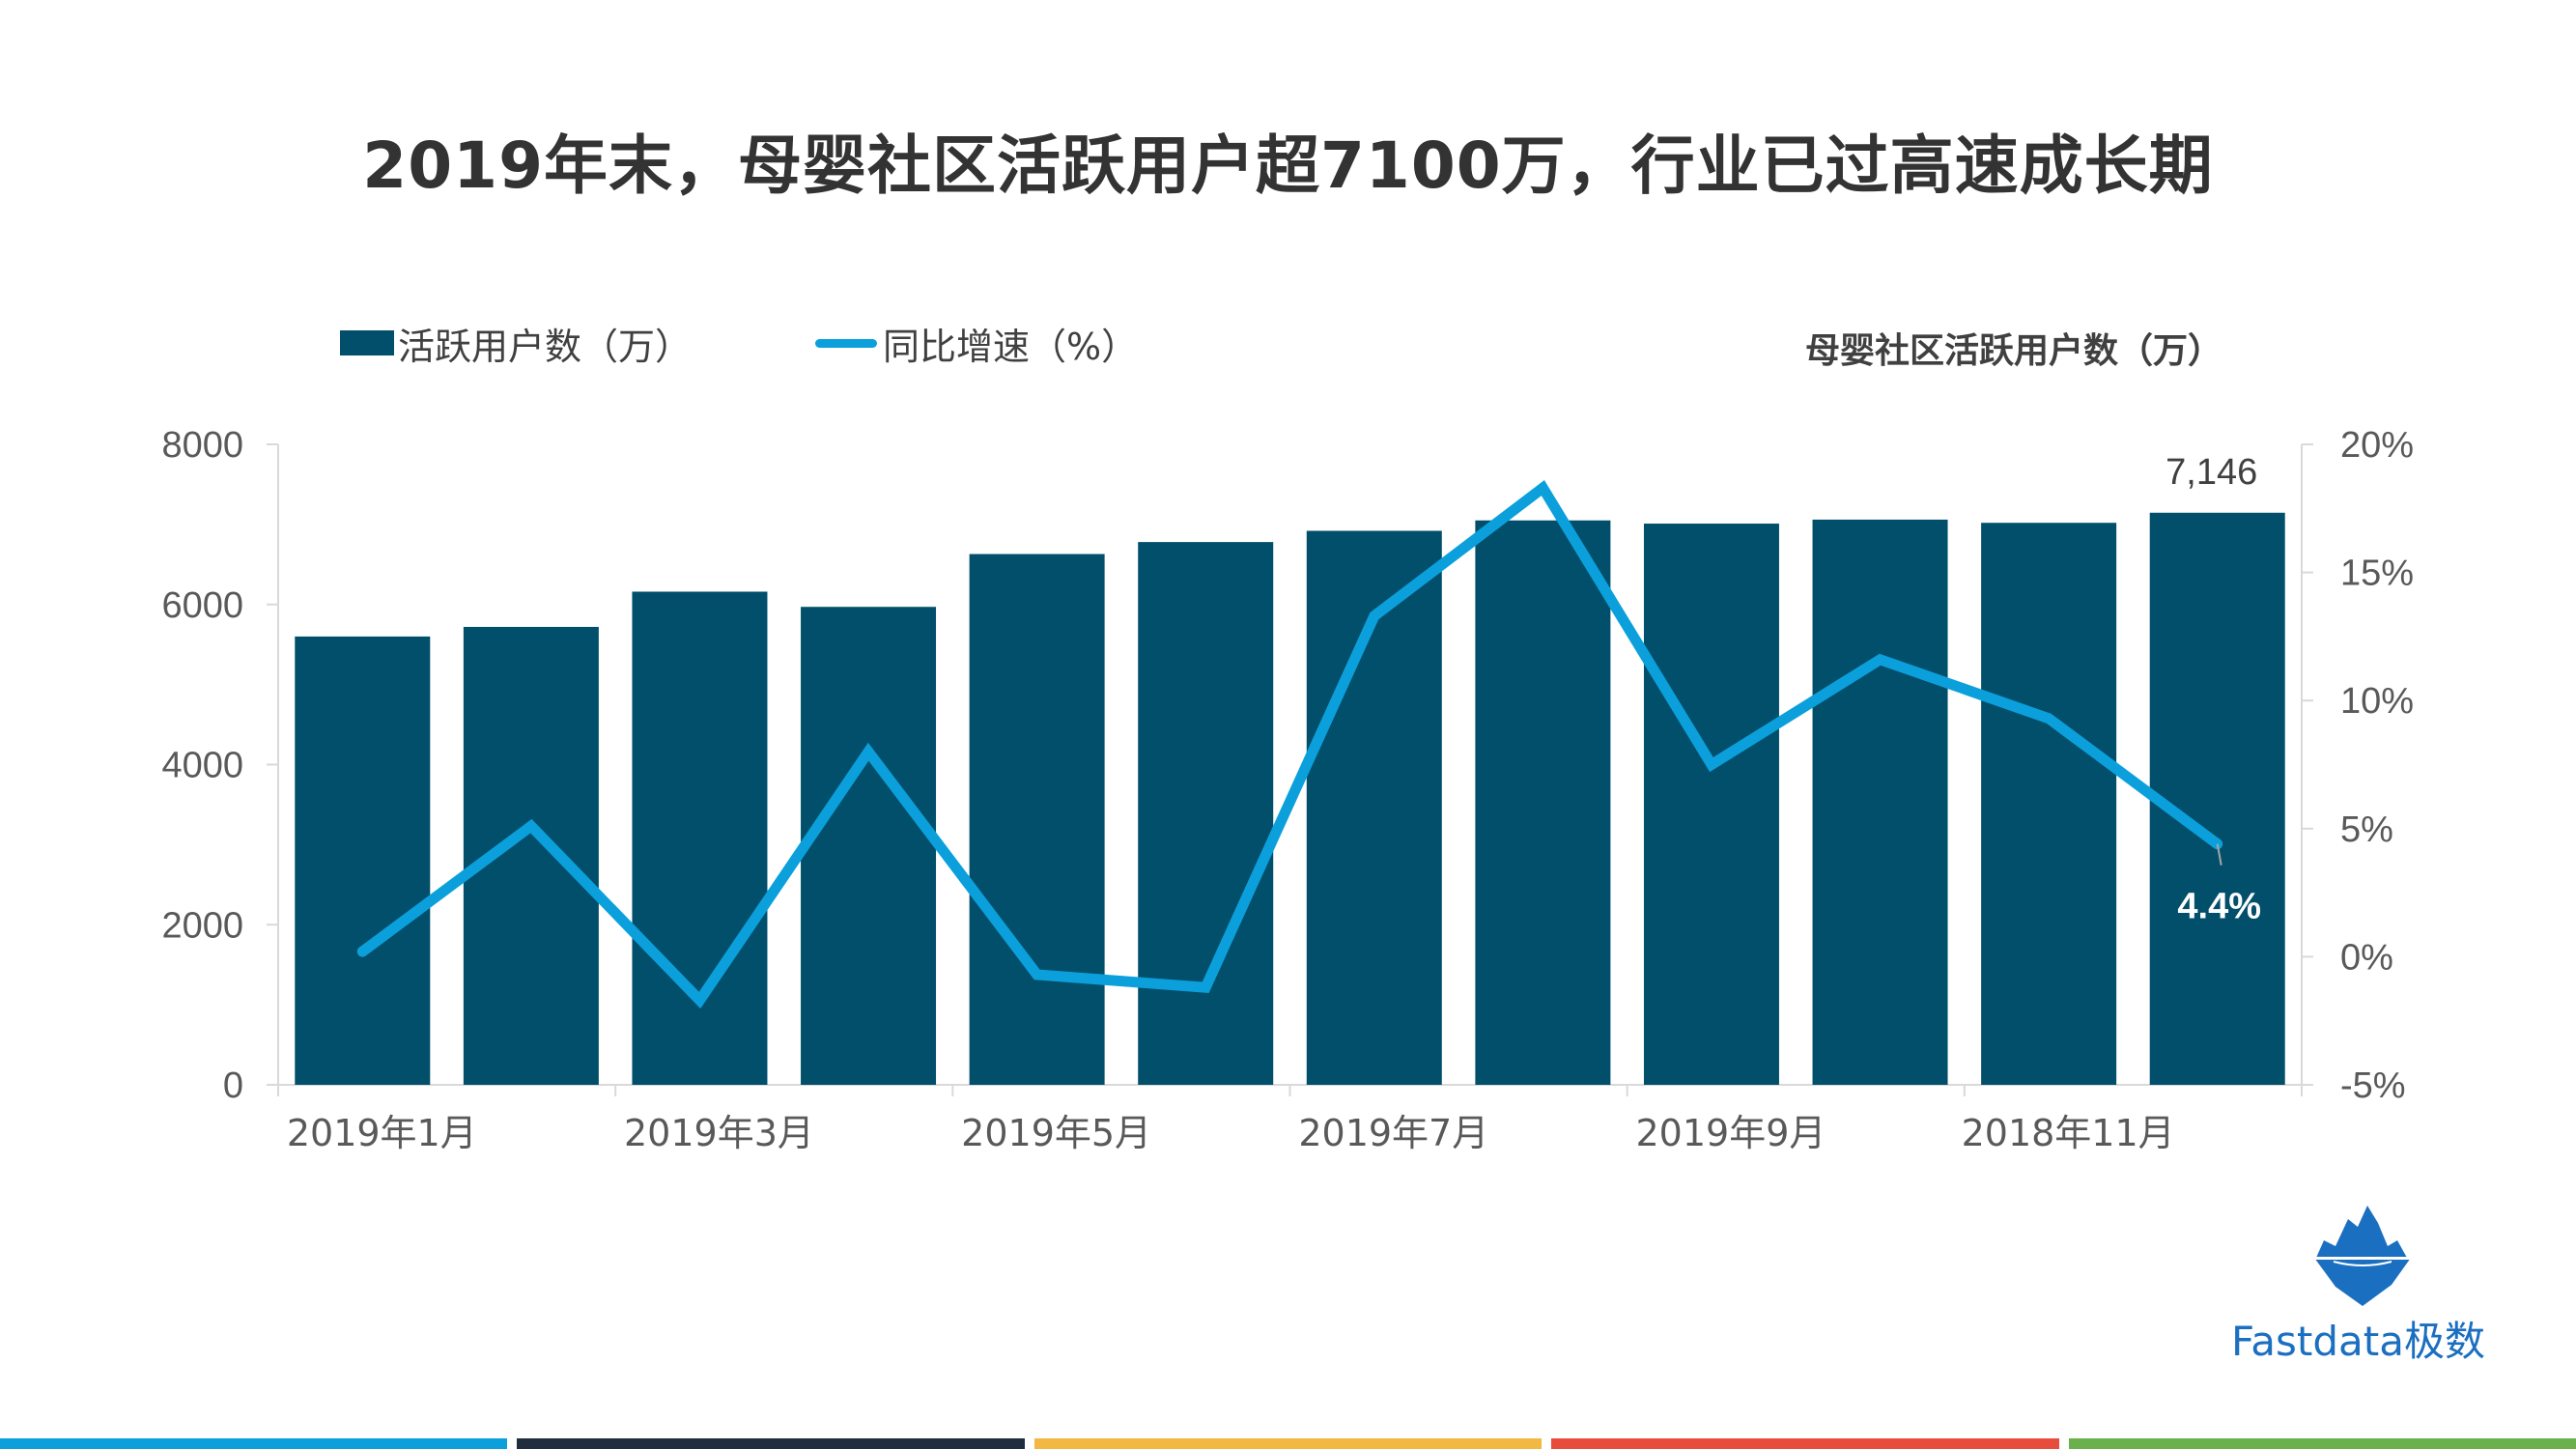 The image size is (2576, 1449). I want to click on y-right-tick-label: -5%, so click(2373, 1085).